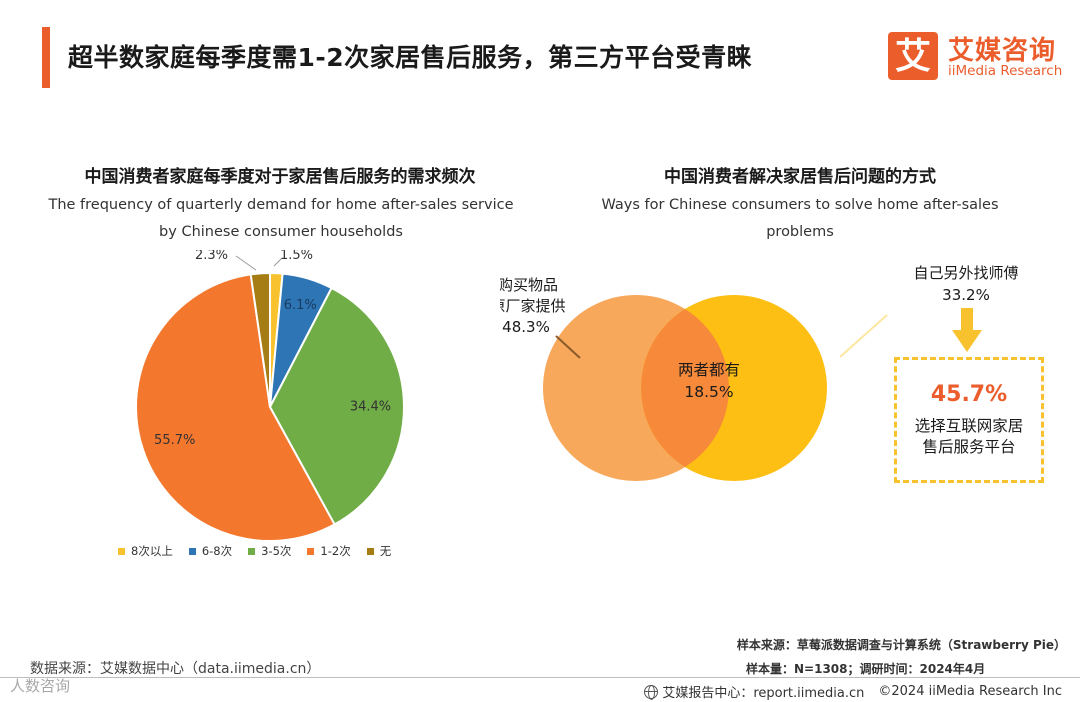 The image size is (1080, 702). I want to click on pie-label-6-8: 6.1%, so click(300, 305).